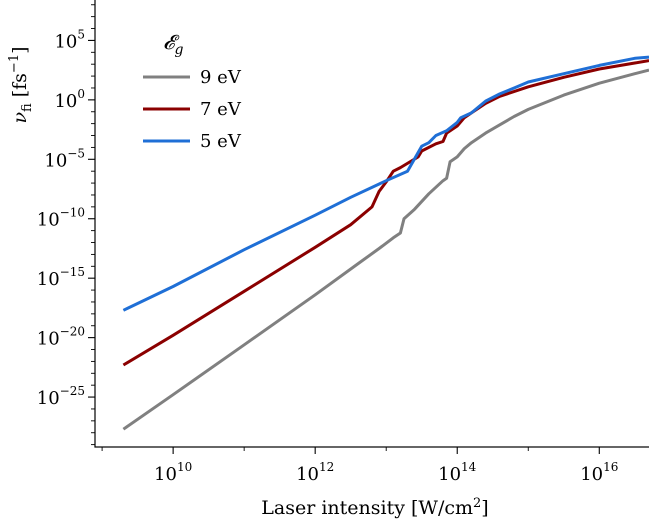 This screenshot has width=649, height=529. What do you see at coordinates (69, 39) in the screenshot?
I see `y-tick-label: 10⁵` at bounding box center [69, 39].